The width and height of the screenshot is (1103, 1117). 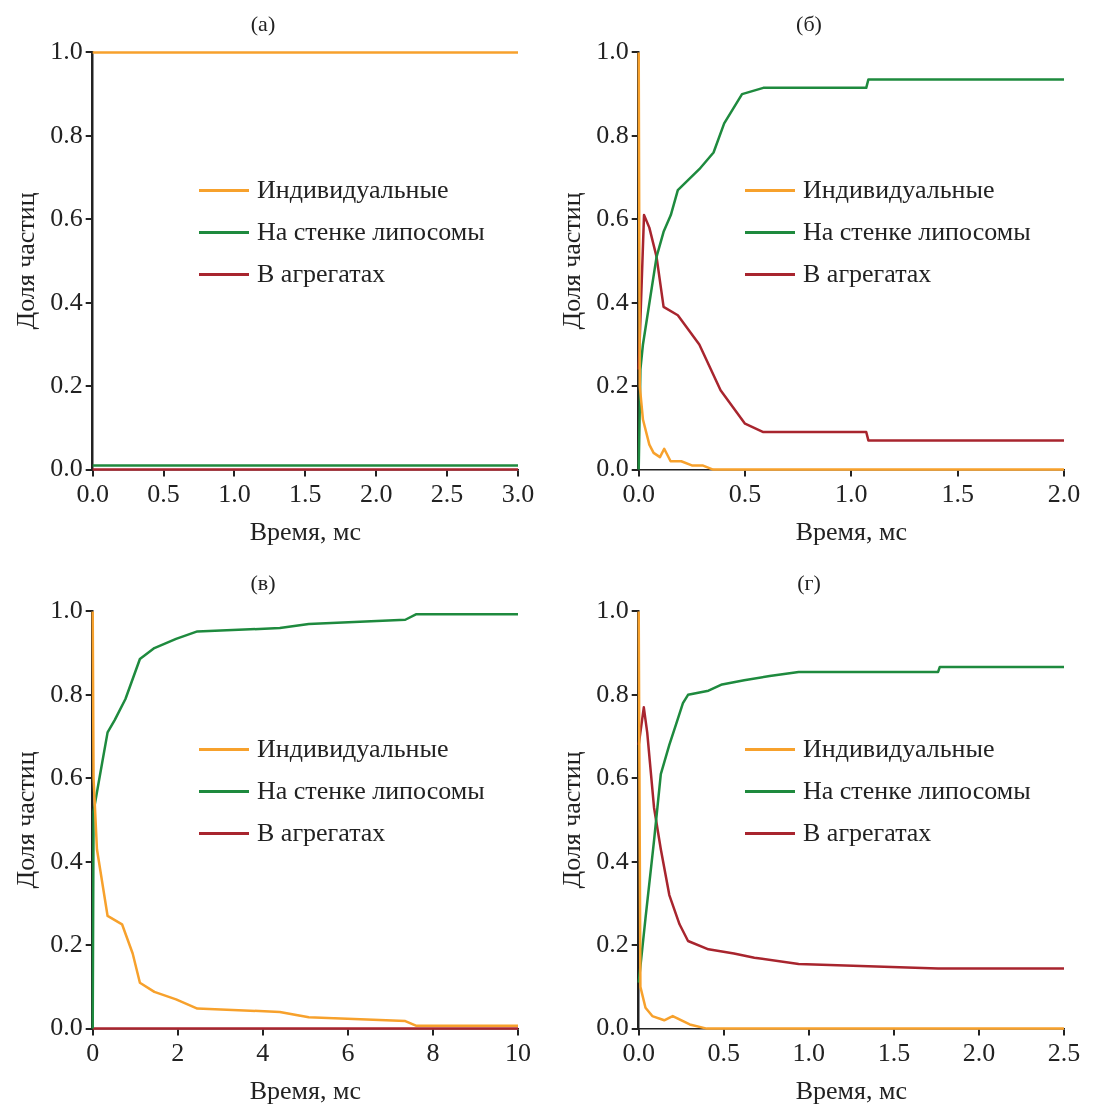 I want to click on x-tick-label: 8, so click(x=433, y=1053).